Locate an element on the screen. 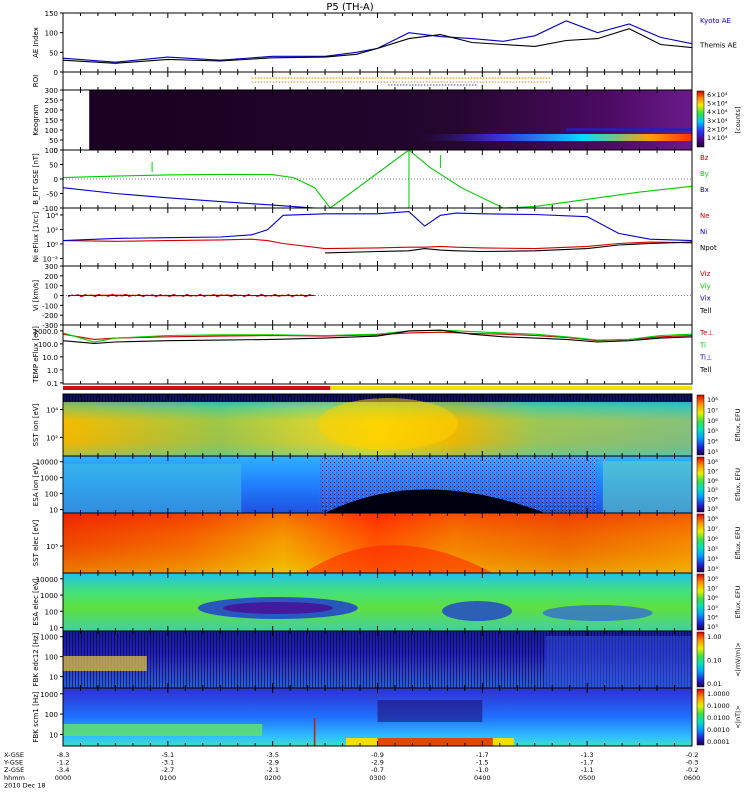 Image resolution: width=750 pixels, height=800 pixels. y-tick-label-bfield: 50 is located at coordinates (53, 166).